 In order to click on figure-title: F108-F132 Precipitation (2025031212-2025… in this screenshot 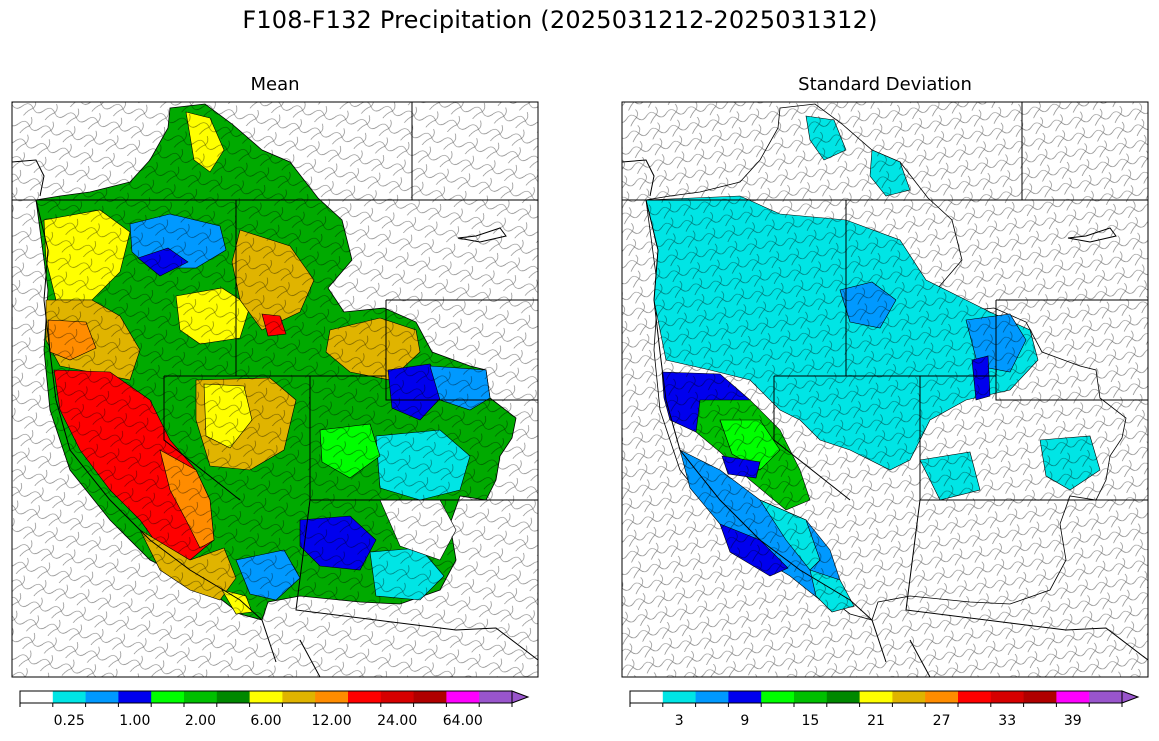, I will do `click(560, 20)`.